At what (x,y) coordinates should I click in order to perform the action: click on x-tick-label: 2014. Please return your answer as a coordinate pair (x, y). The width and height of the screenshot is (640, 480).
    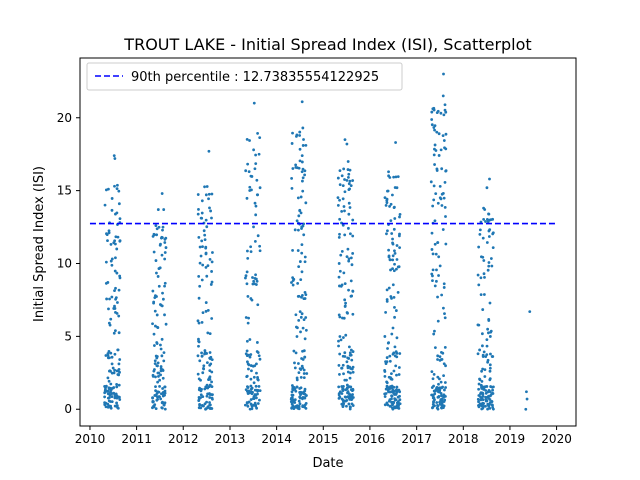
    Looking at the image, I should click on (276, 439).